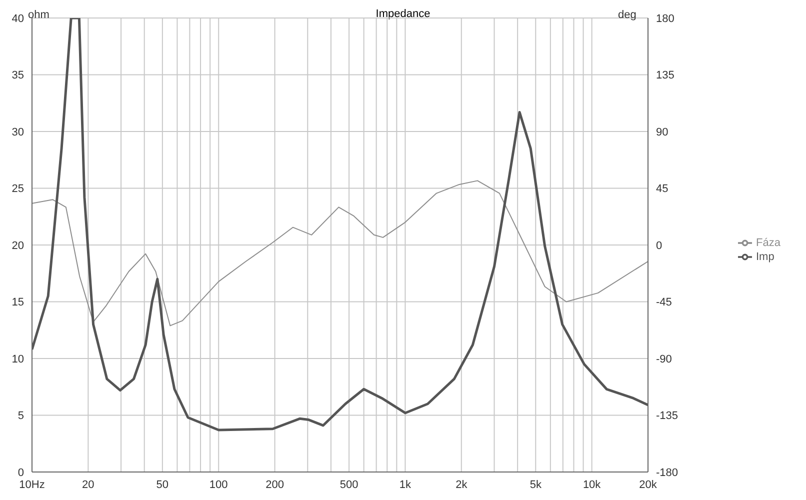  I want to click on legend-label: Imp, so click(765, 256).